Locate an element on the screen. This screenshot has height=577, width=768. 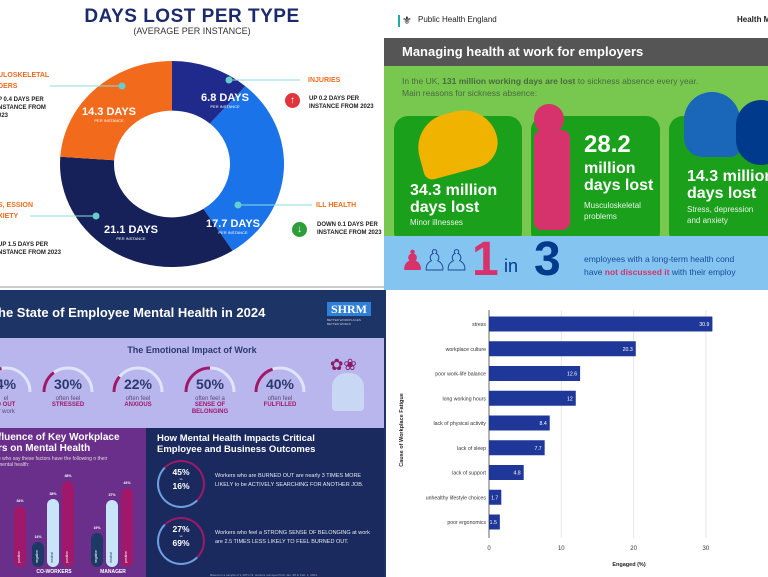
bar-series-label: negative is located at coordinates (37, 556).